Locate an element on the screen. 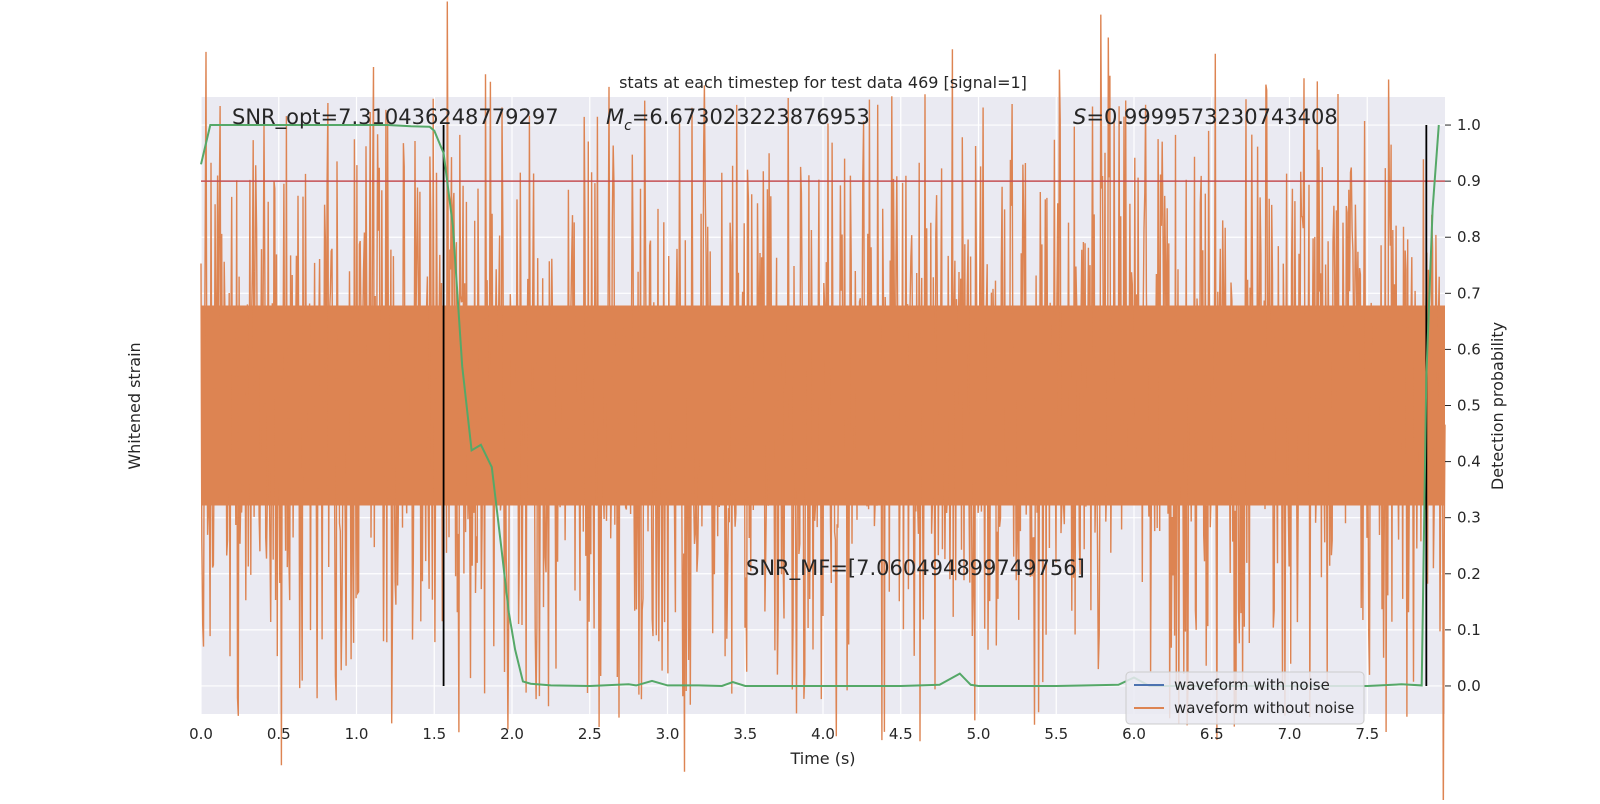 Image resolution: width=1600 pixels, height=804 pixels. y-tick-label-right: 0.4 is located at coordinates (1469, 462).